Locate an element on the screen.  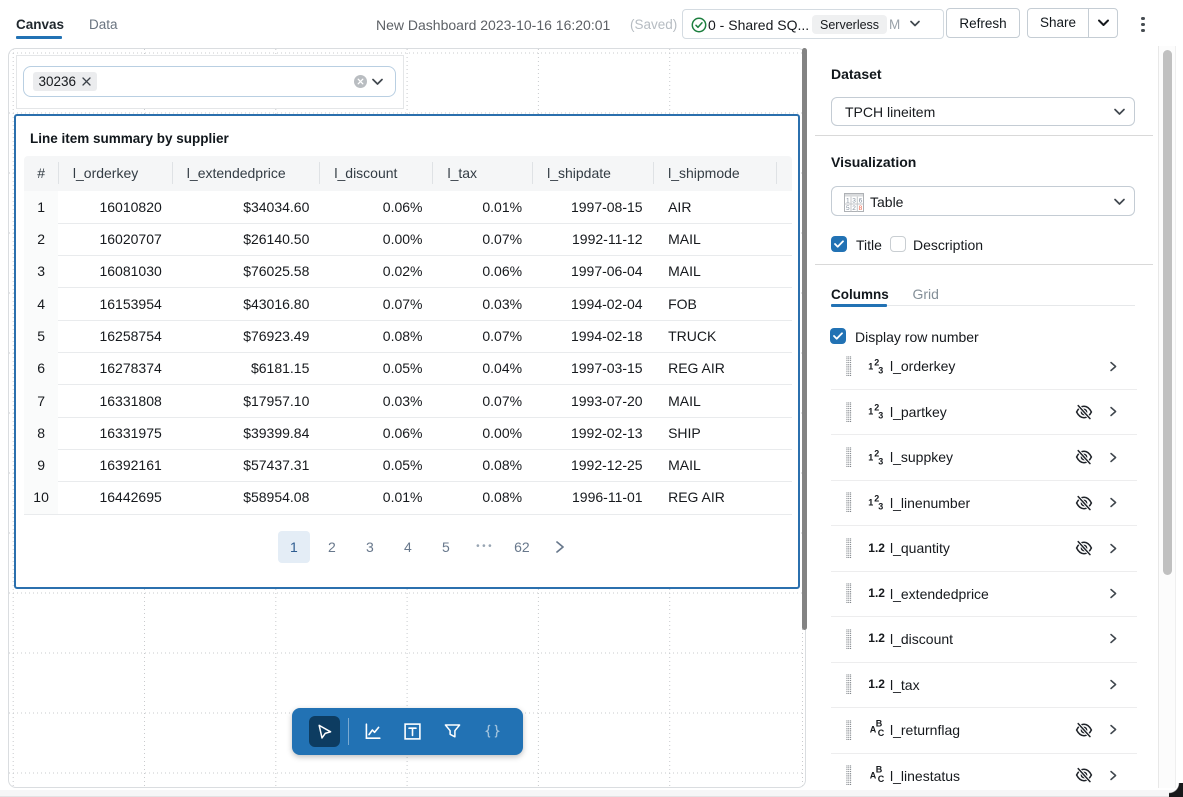
svg-text: 8 is located at coordinates (861, 208).